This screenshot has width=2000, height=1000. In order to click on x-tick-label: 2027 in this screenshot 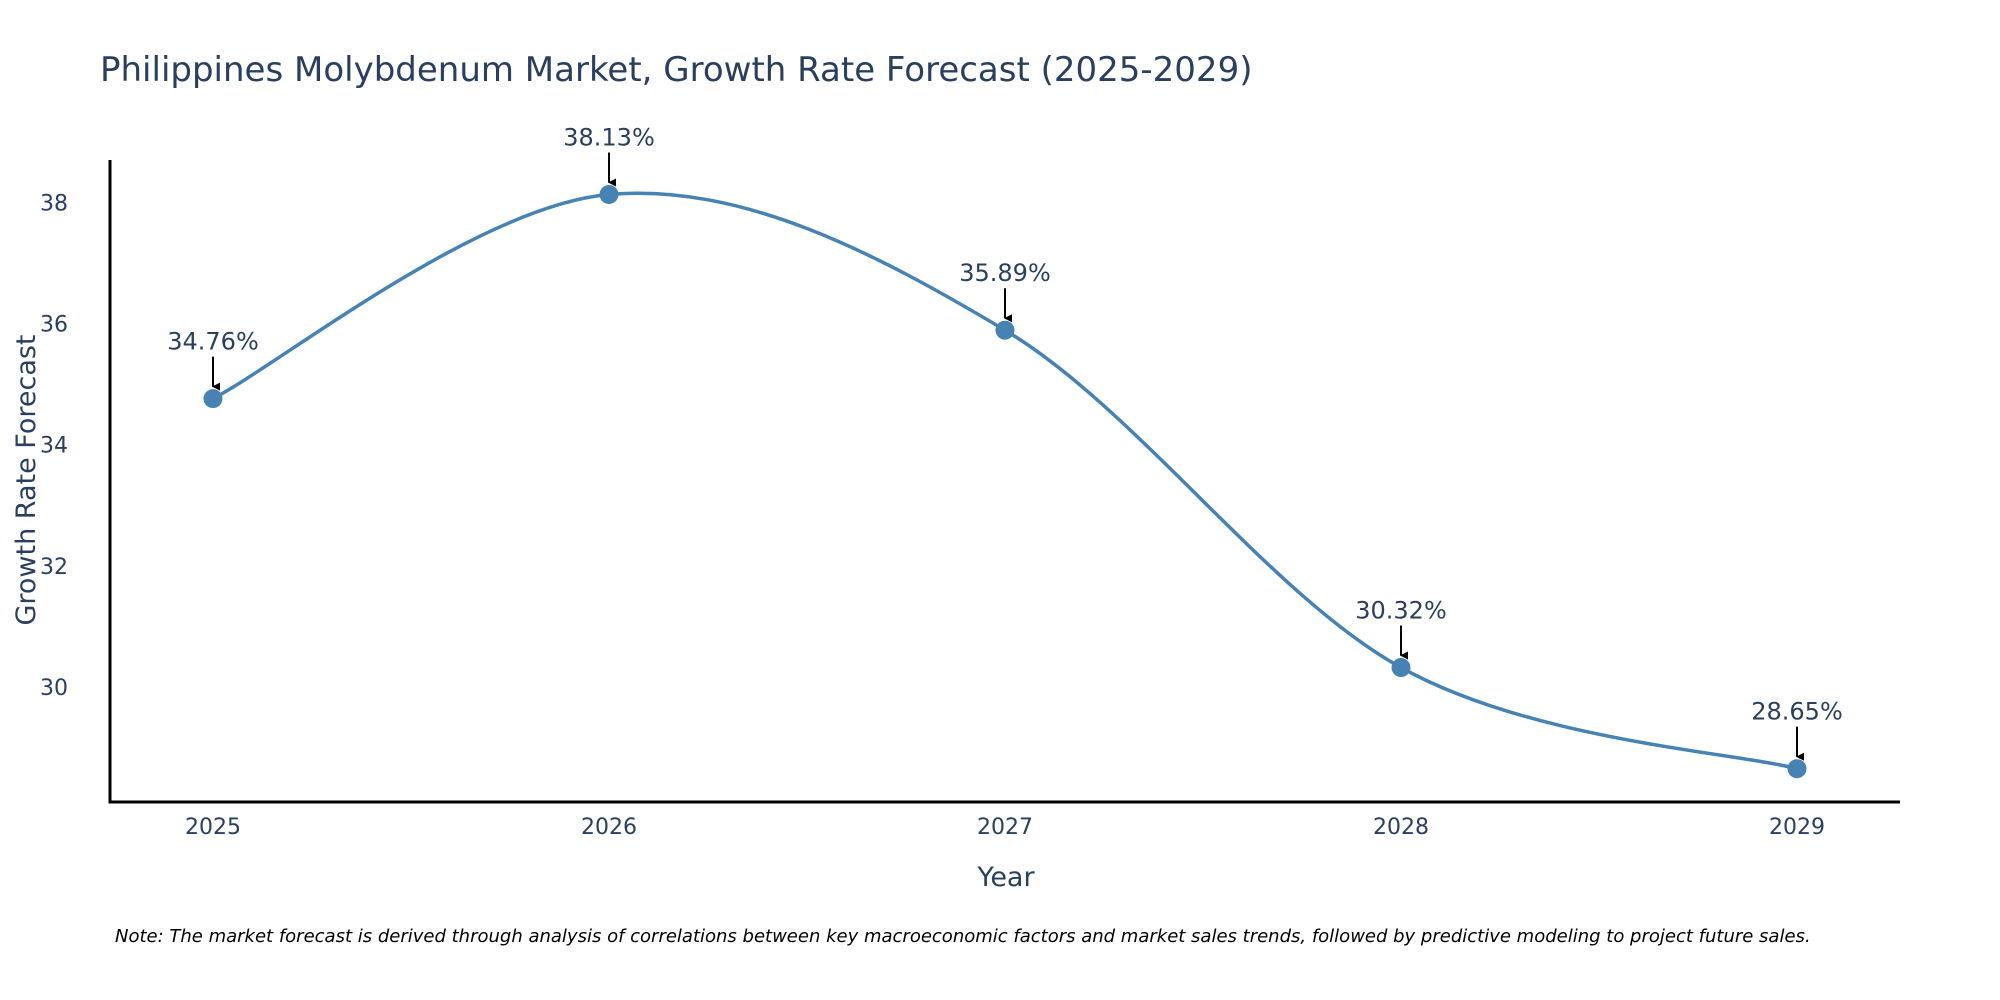, I will do `click(1005, 827)`.